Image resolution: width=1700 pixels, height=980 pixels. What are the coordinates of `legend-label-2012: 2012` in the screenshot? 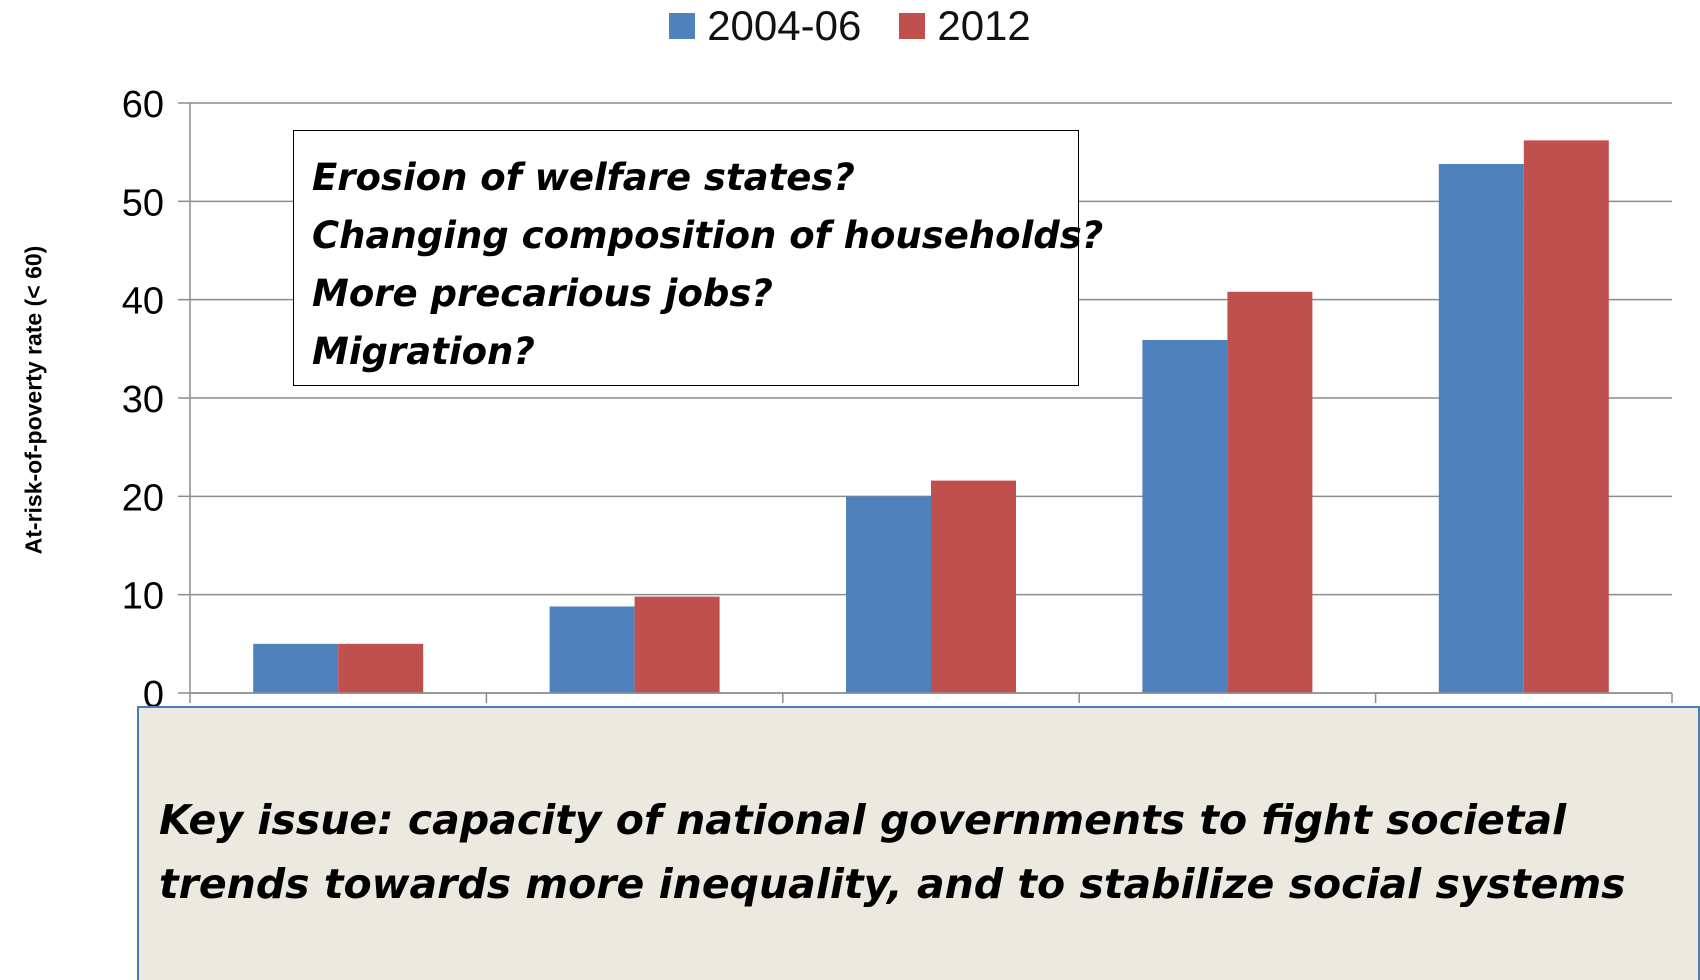 It's located at (984, 25).